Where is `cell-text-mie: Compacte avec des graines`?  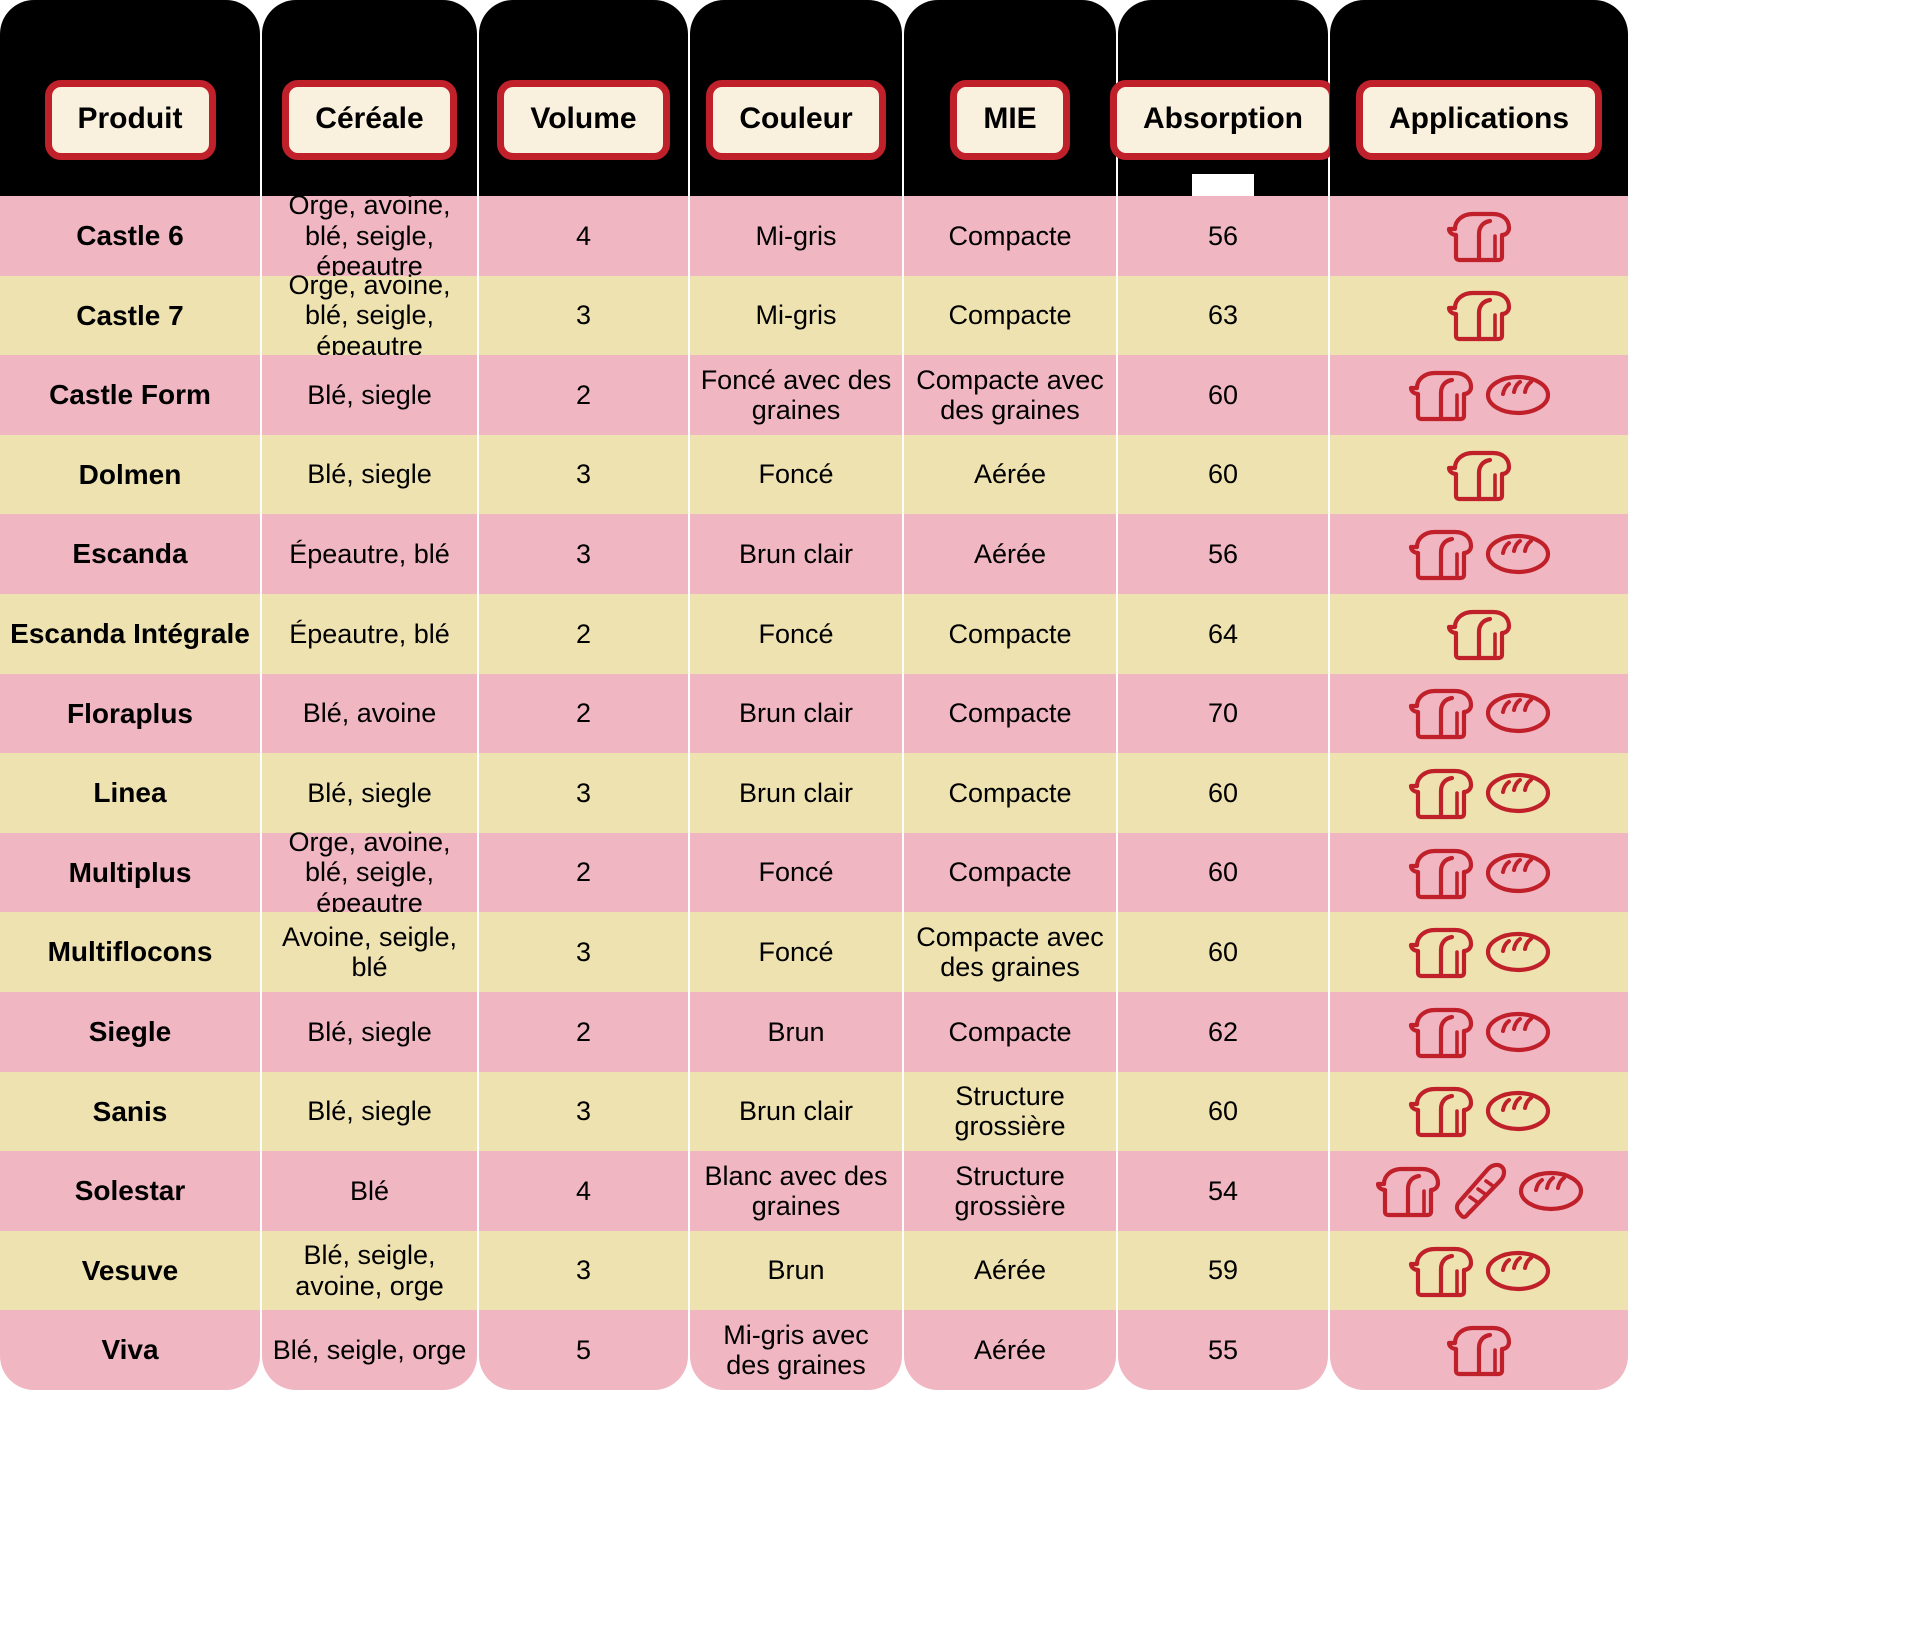
cell-text-mie: Compacte avec des graines is located at coordinates (1010, 952).